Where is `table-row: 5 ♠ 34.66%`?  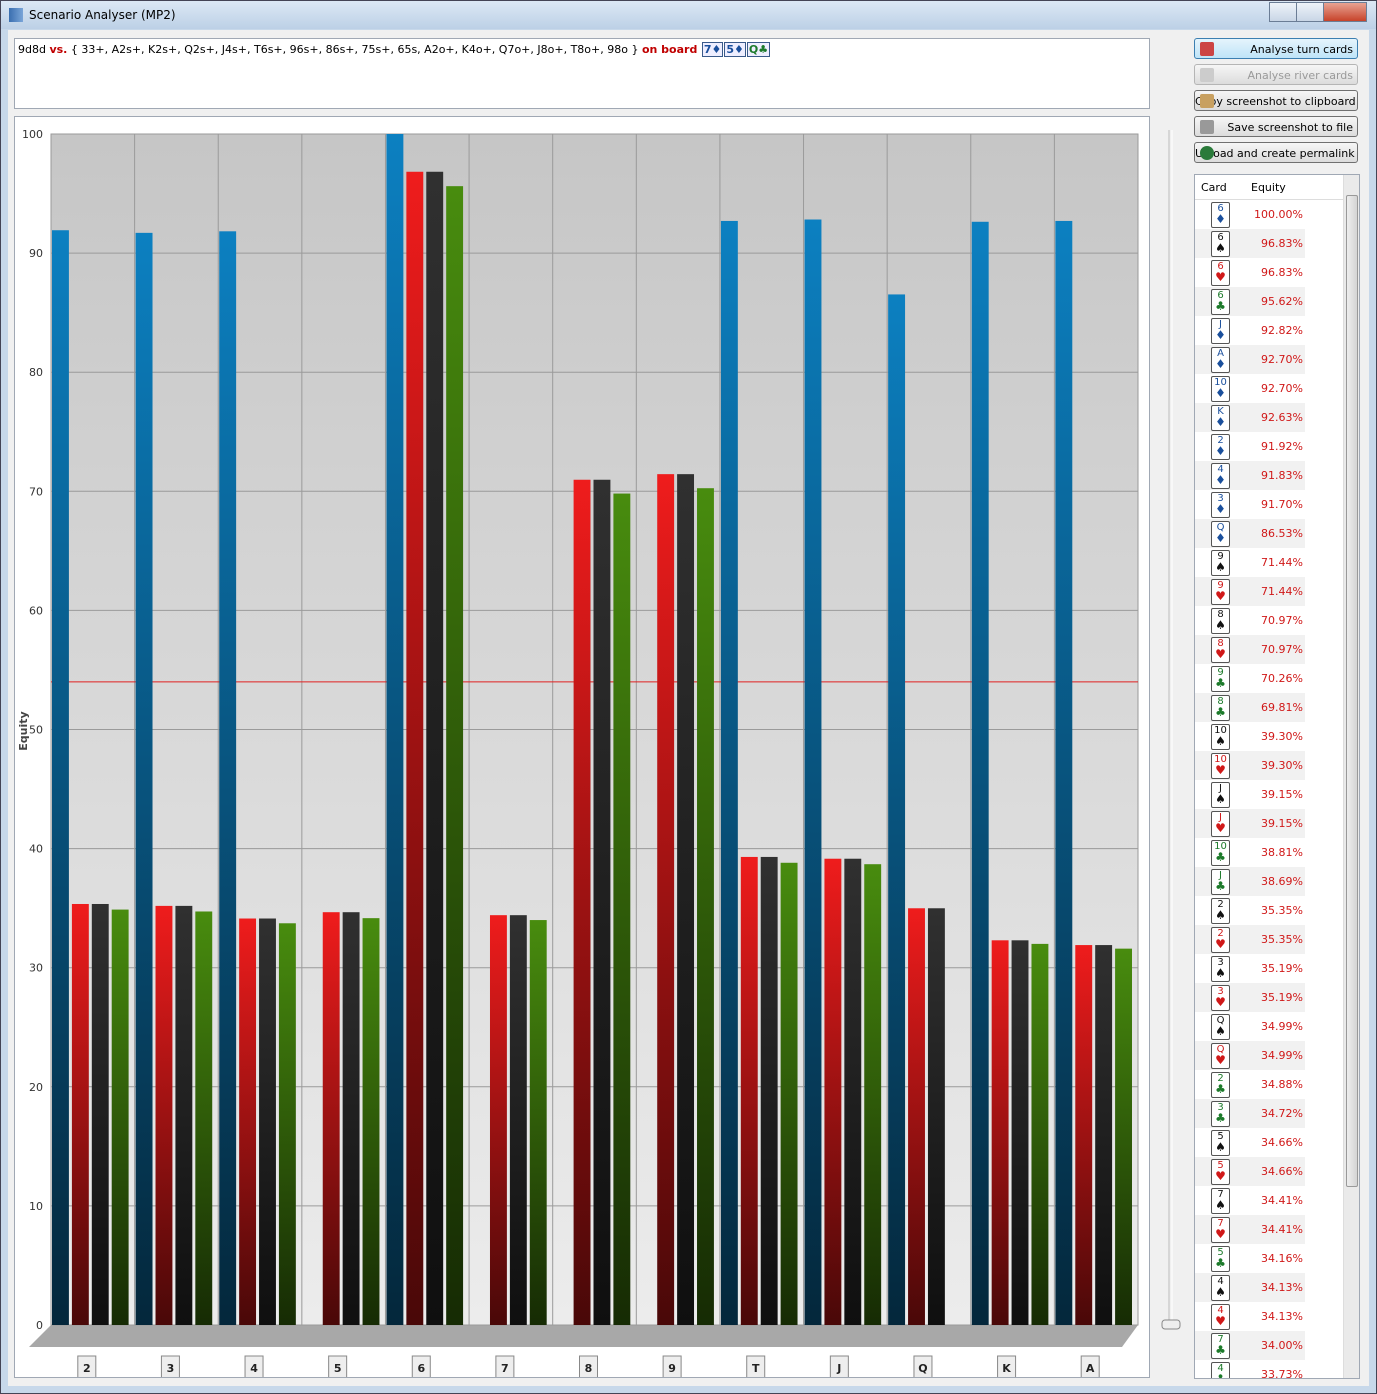 table-row: 5 ♠ 34.66% is located at coordinates (1250, 1142).